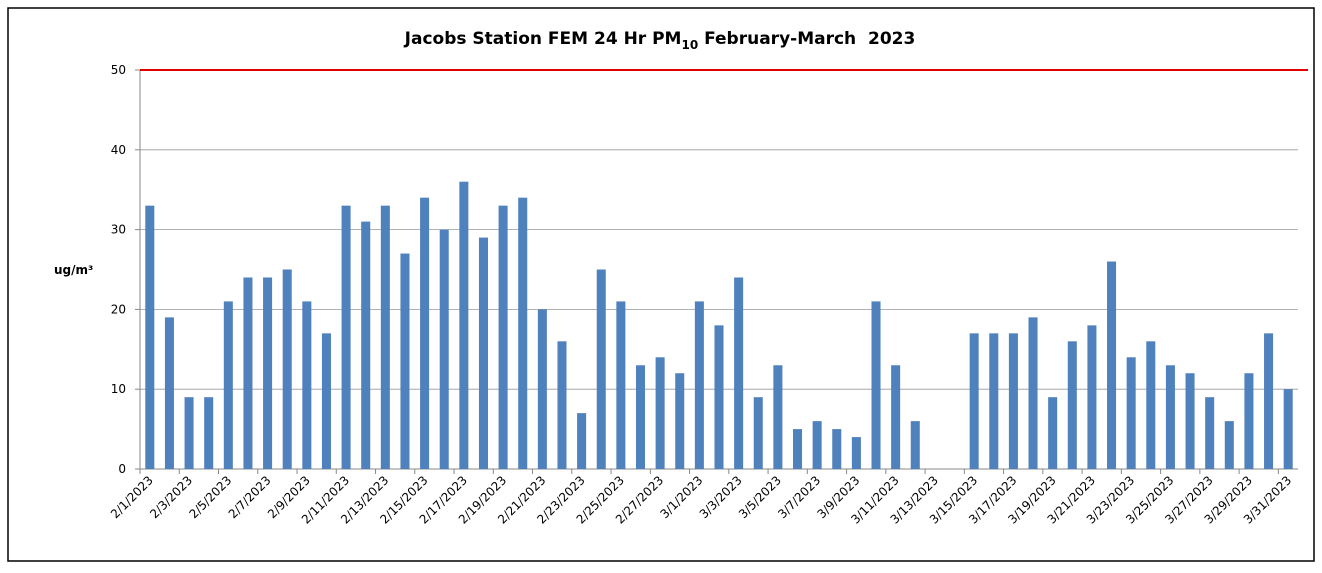  Describe the element at coordinates (118, 389) in the screenshot. I see `y-tick-label: 10` at that location.